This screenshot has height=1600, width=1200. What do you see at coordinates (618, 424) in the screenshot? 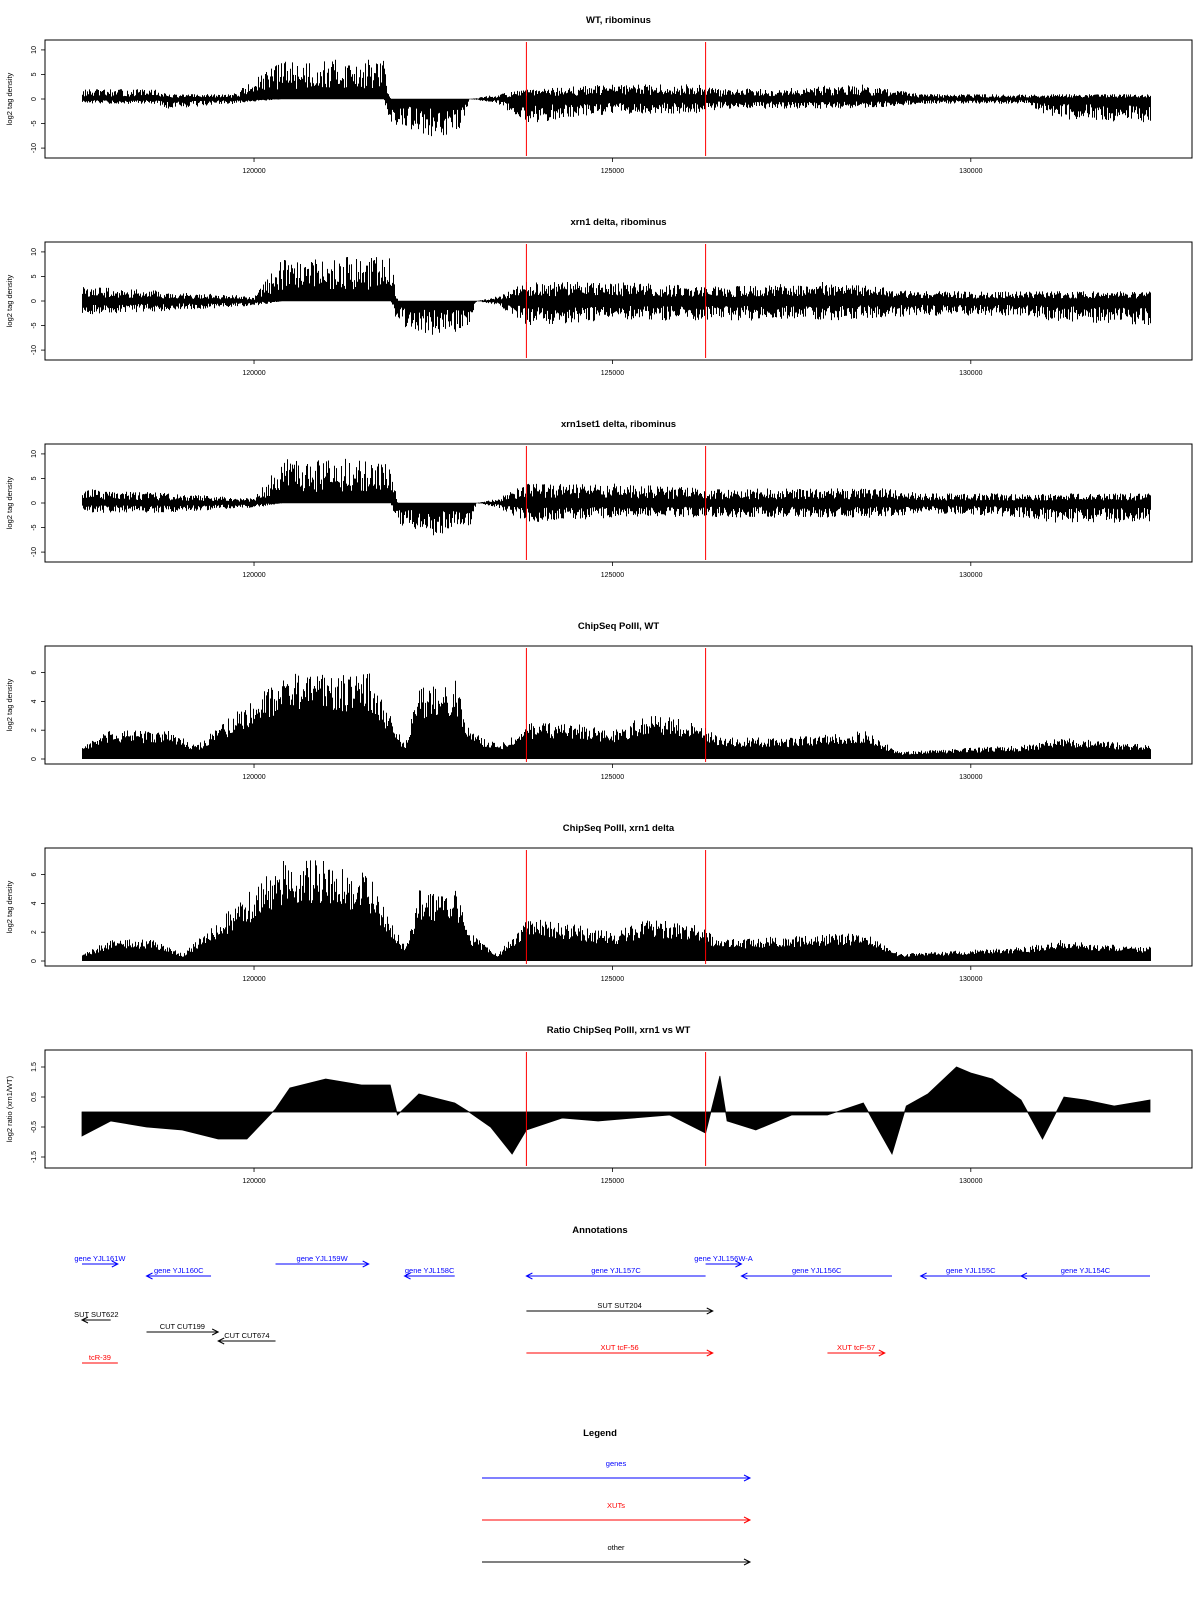
I see `panel-title: xrn1set1 delta, ribominus` at bounding box center [618, 424].